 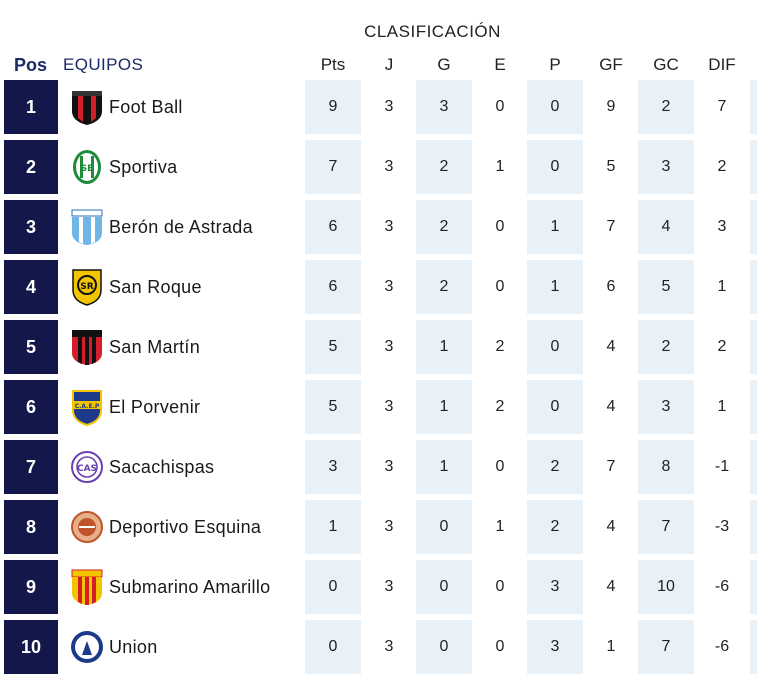 What do you see at coordinates (133, 646) in the screenshot?
I see `team-name: Union` at bounding box center [133, 646].